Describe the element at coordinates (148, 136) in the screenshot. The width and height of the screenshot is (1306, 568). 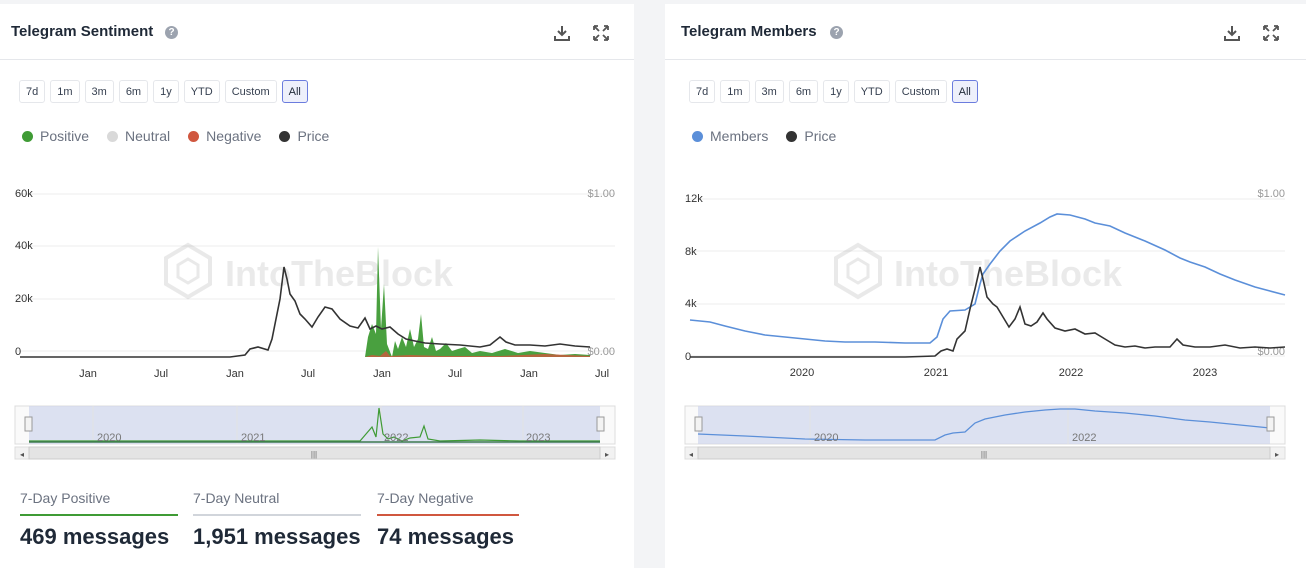
I see `legend-label: Neutral` at that location.